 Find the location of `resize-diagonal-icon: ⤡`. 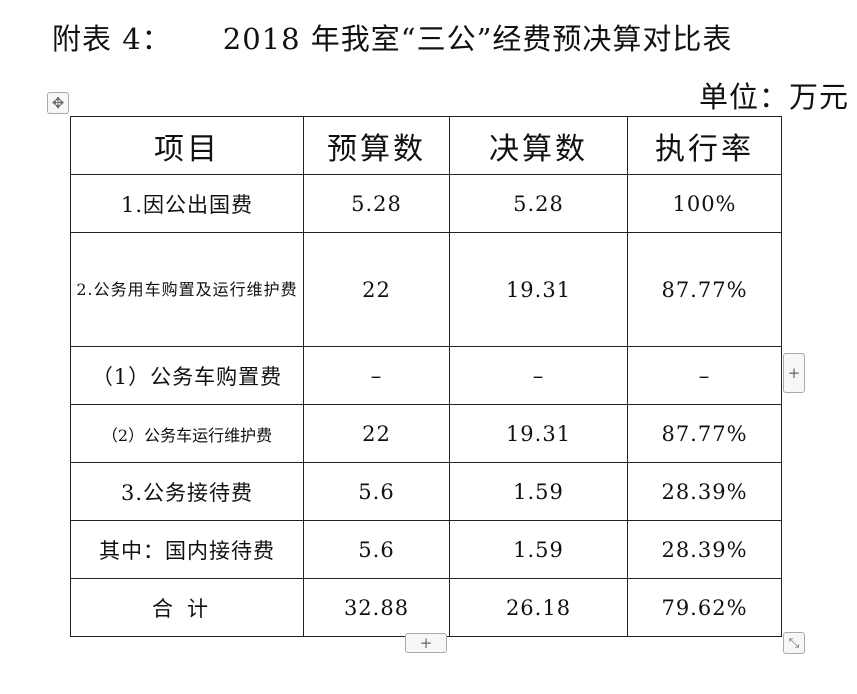

resize-diagonal-icon: ⤡ is located at coordinates (794, 643).